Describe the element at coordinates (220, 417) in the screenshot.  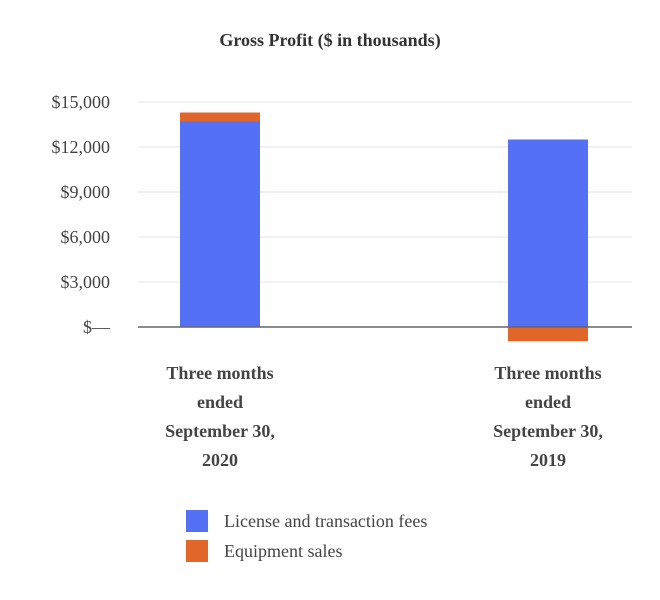
I see `x-tick-label: Three months ended September 30, 2020` at that location.